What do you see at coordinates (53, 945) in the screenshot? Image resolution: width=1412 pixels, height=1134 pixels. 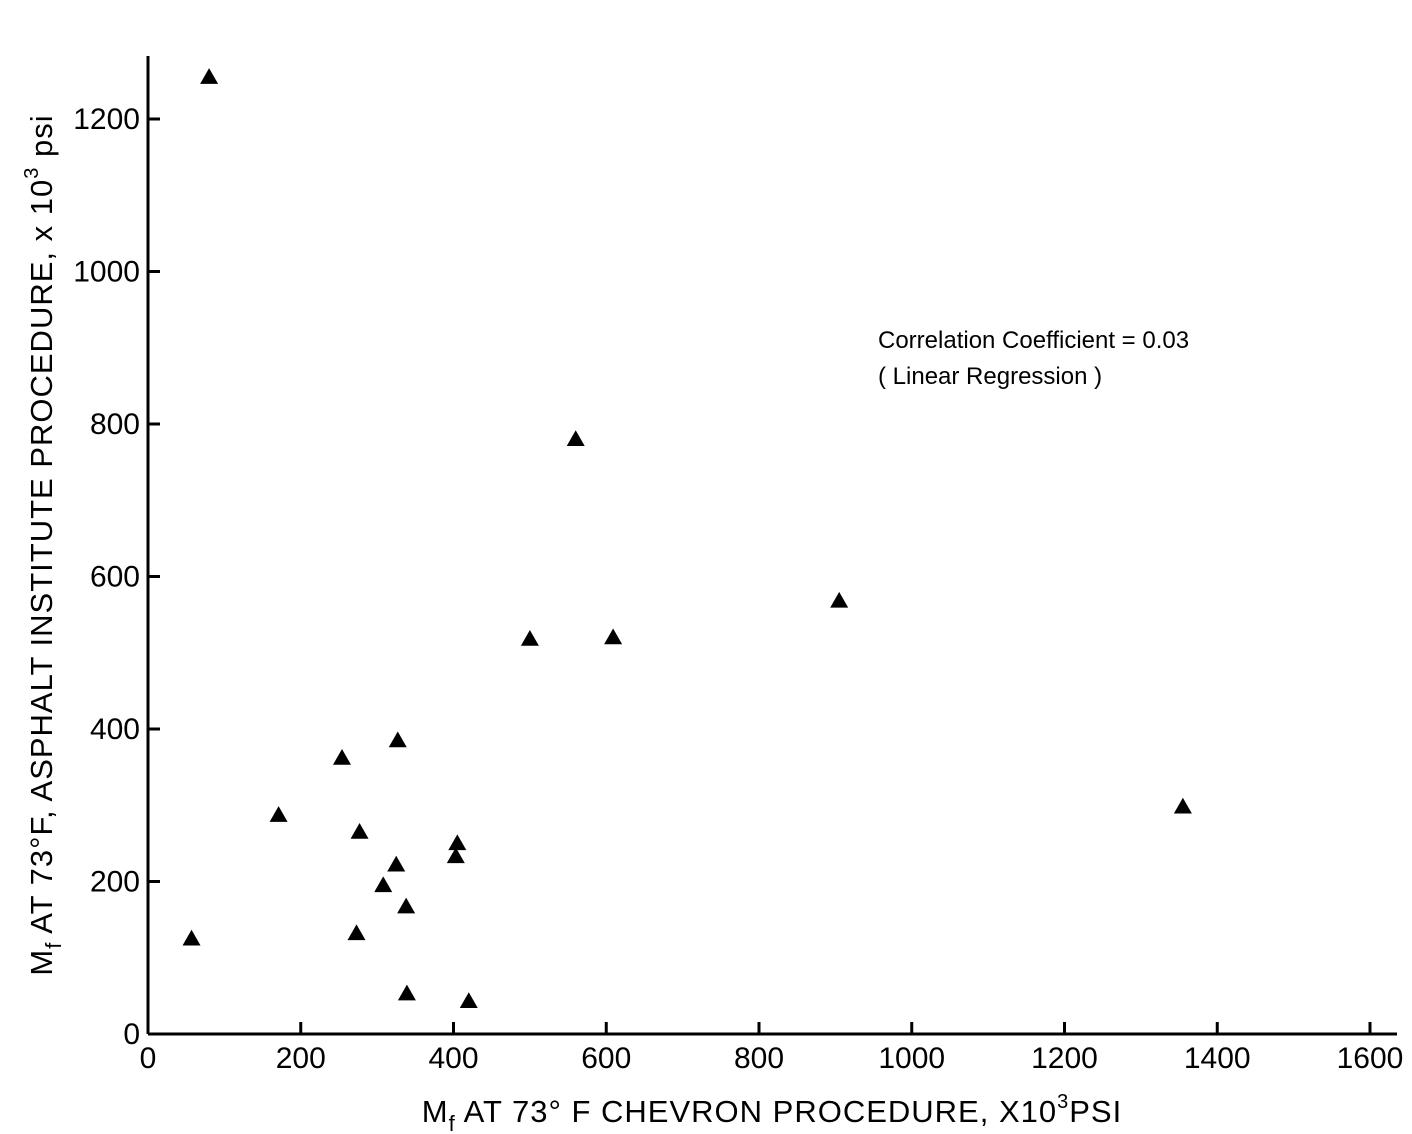 I see `y-axis-title-subscript: f` at bounding box center [53, 945].